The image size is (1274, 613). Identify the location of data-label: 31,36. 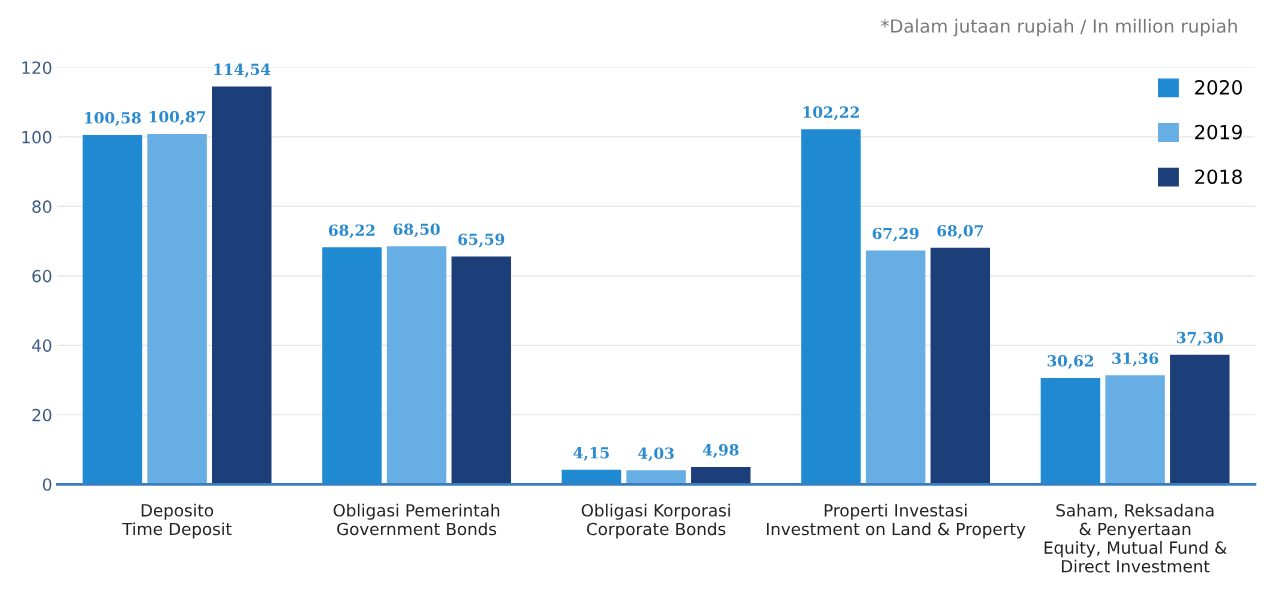
(1135, 359).